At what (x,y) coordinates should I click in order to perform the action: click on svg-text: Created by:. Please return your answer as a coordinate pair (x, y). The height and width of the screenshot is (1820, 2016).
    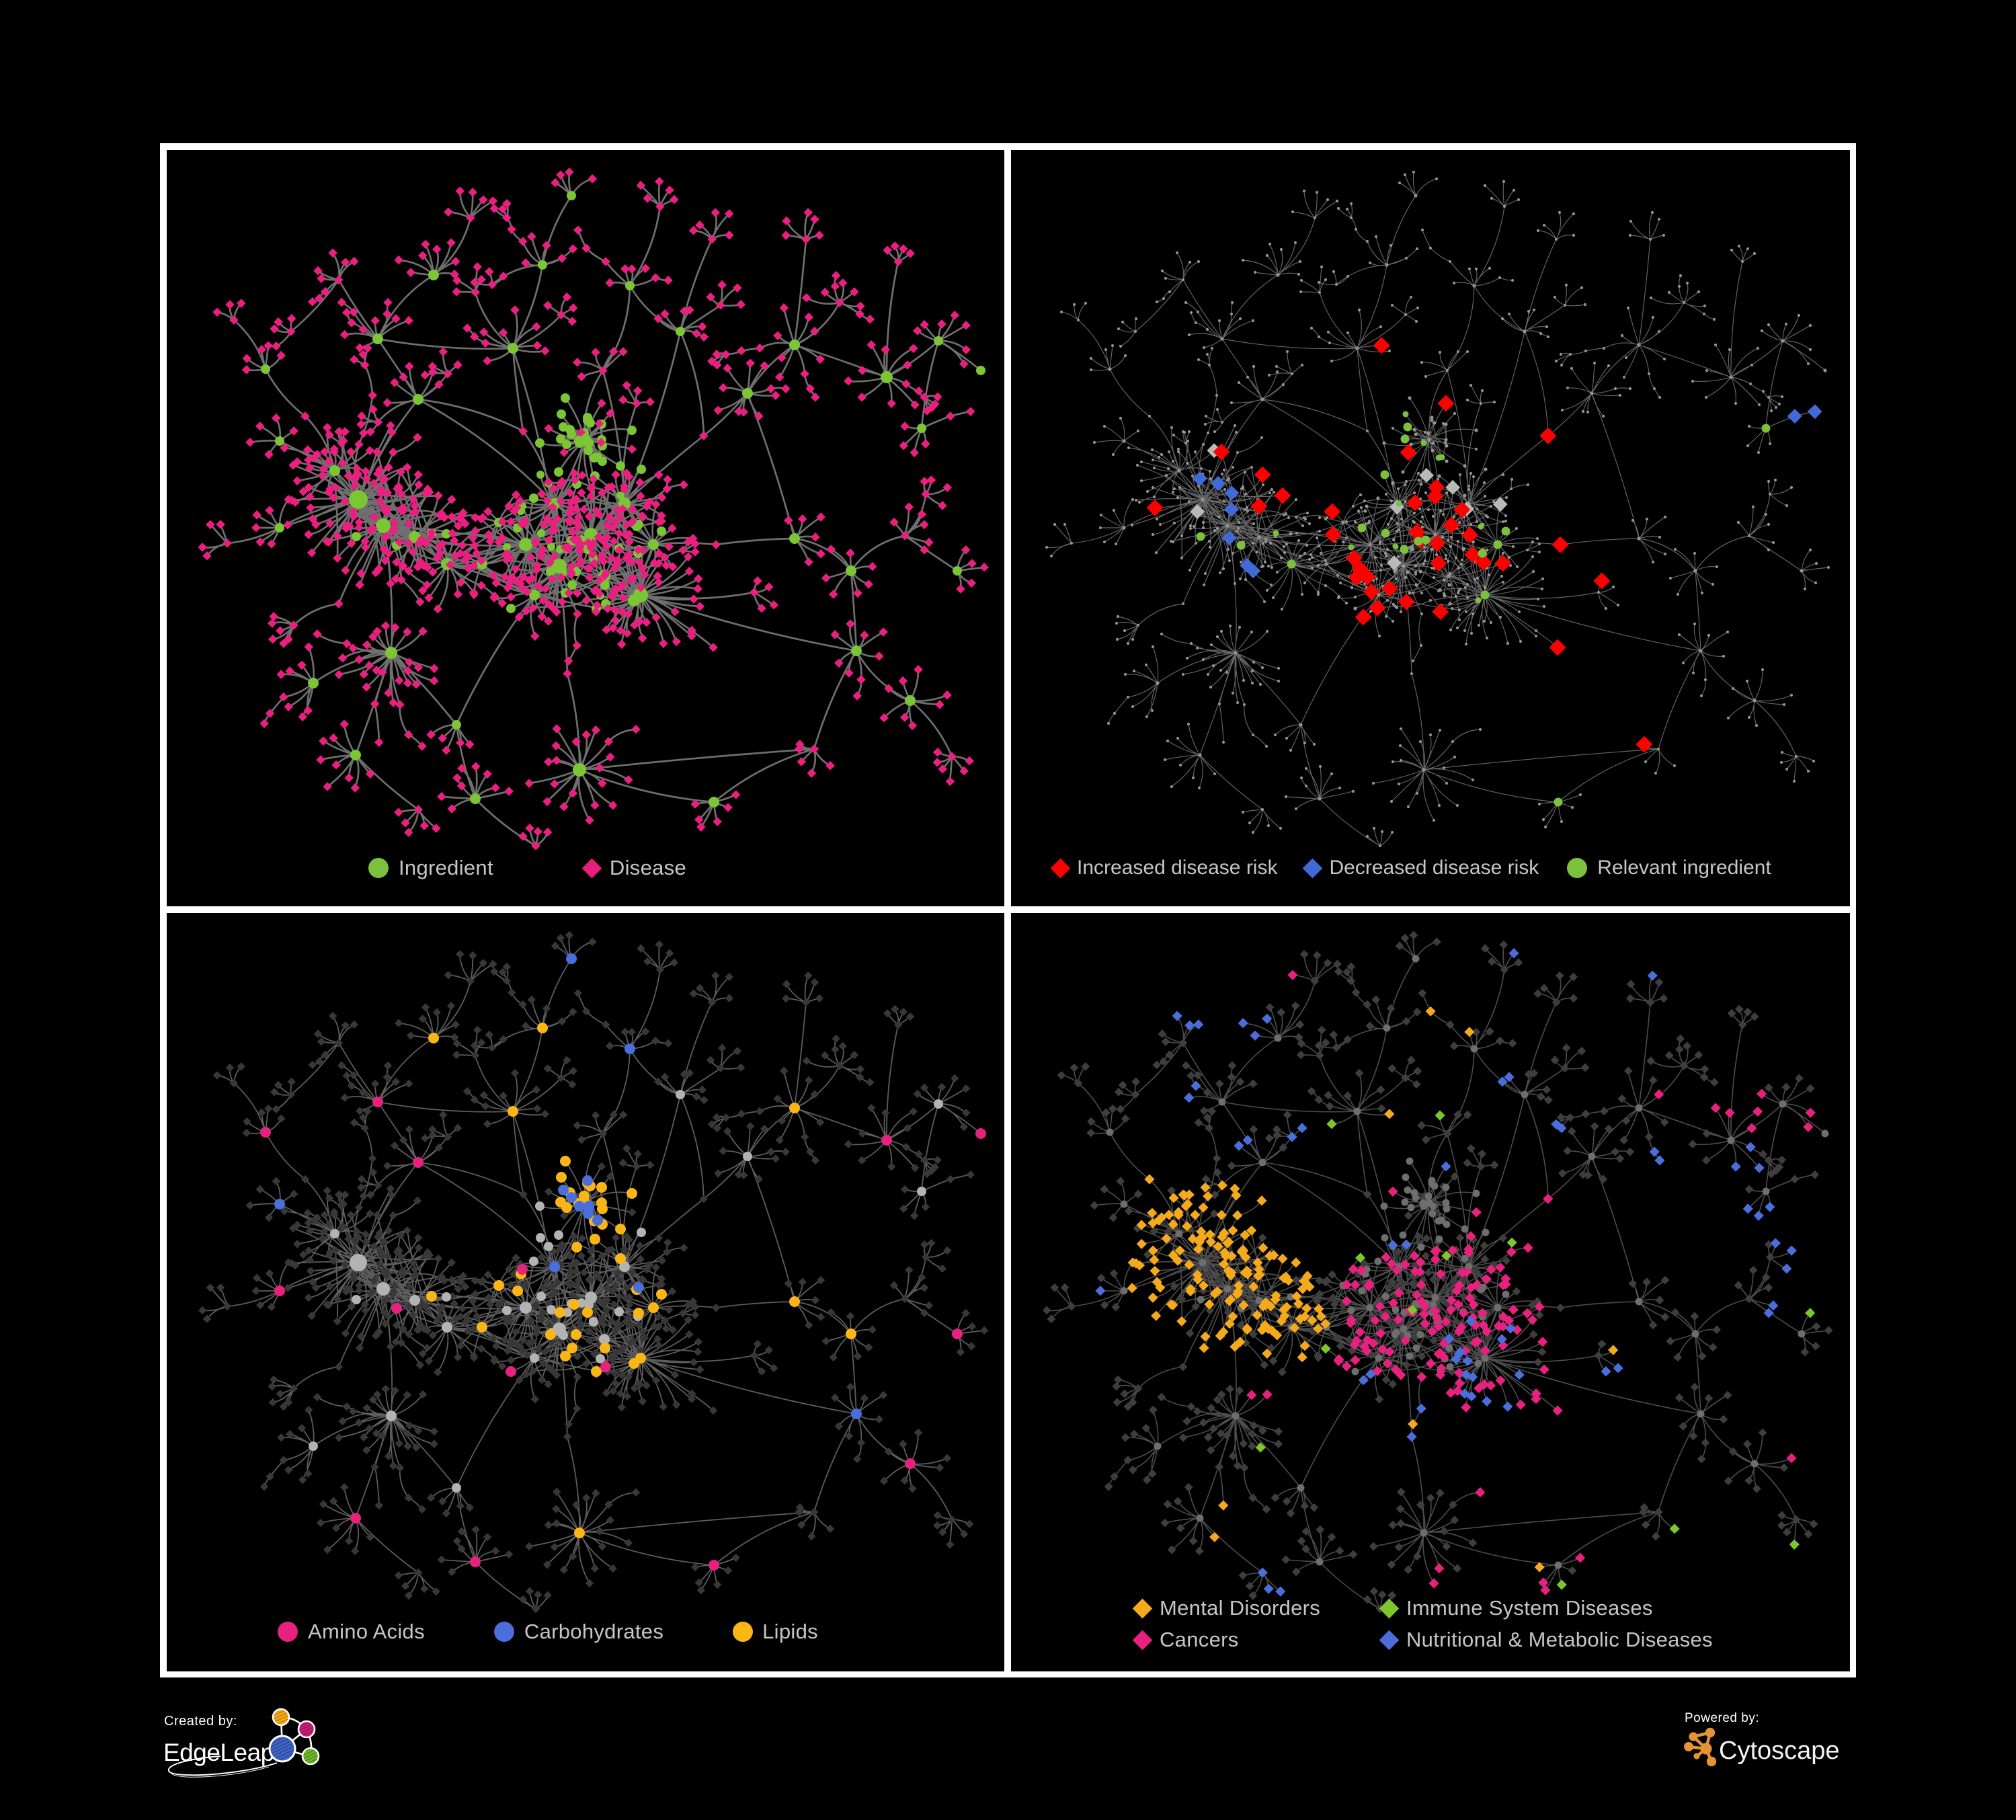
    Looking at the image, I should click on (200, 1721).